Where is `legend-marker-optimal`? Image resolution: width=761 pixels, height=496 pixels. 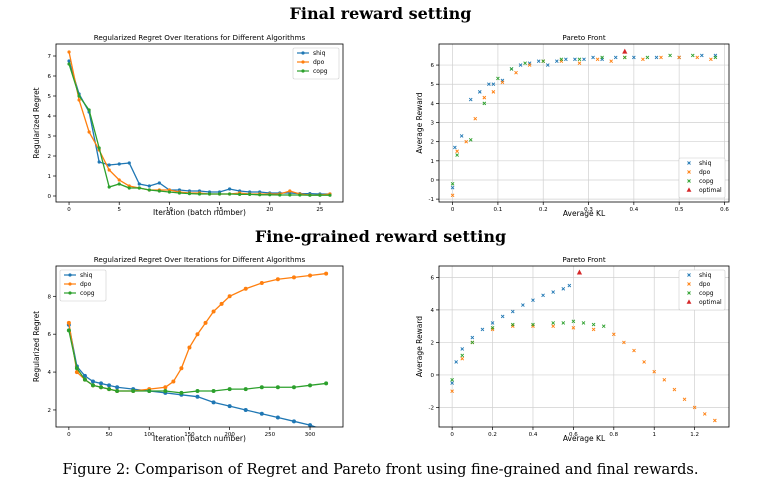 legend-marker-optimal is located at coordinates (689, 301).